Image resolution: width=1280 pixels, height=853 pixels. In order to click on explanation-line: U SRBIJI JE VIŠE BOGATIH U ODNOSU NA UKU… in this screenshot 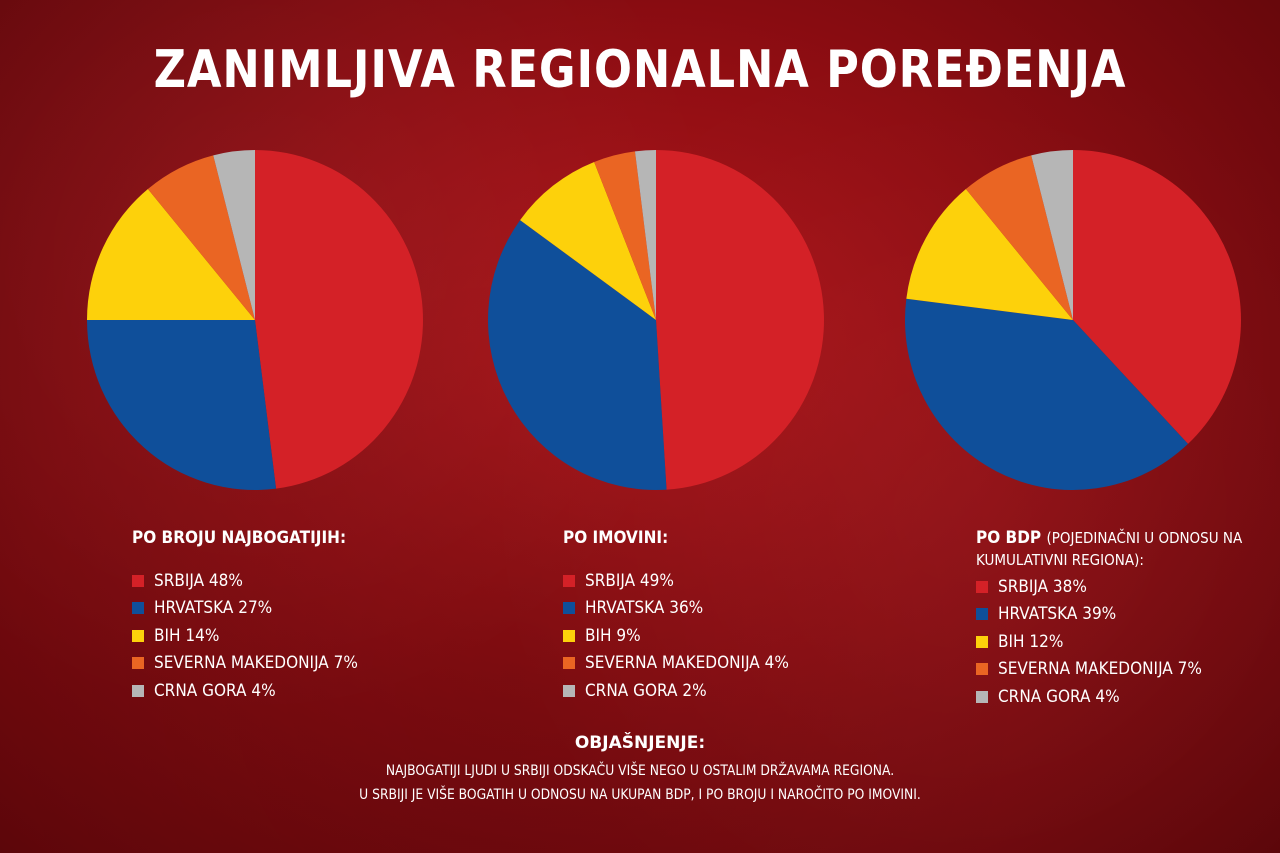, I will do `click(640, 795)`.